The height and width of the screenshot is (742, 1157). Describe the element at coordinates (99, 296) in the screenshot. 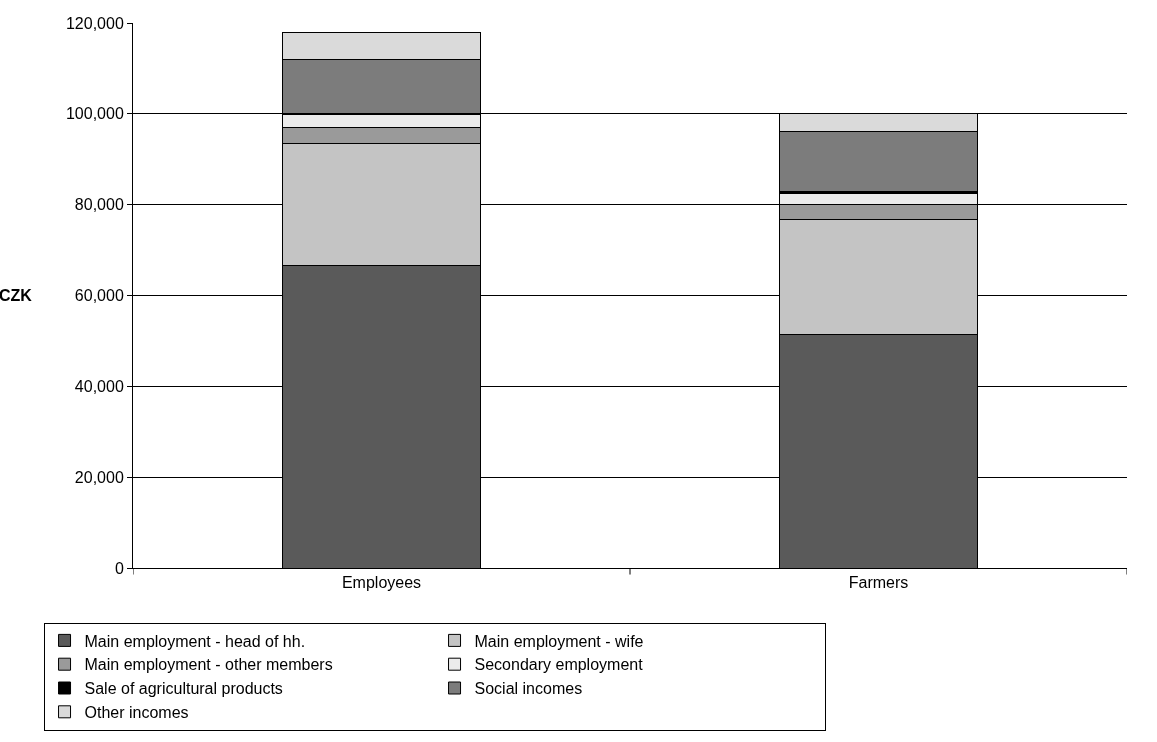

I see `y-tick-label: 60,000` at that location.